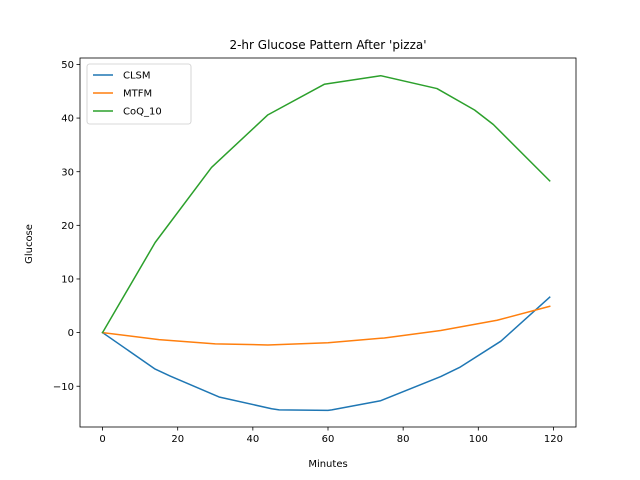 The width and height of the screenshot is (640, 480). Describe the element at coordinates (67, 280) in the screenshot. I see `y-tick-label: 10` at that location.